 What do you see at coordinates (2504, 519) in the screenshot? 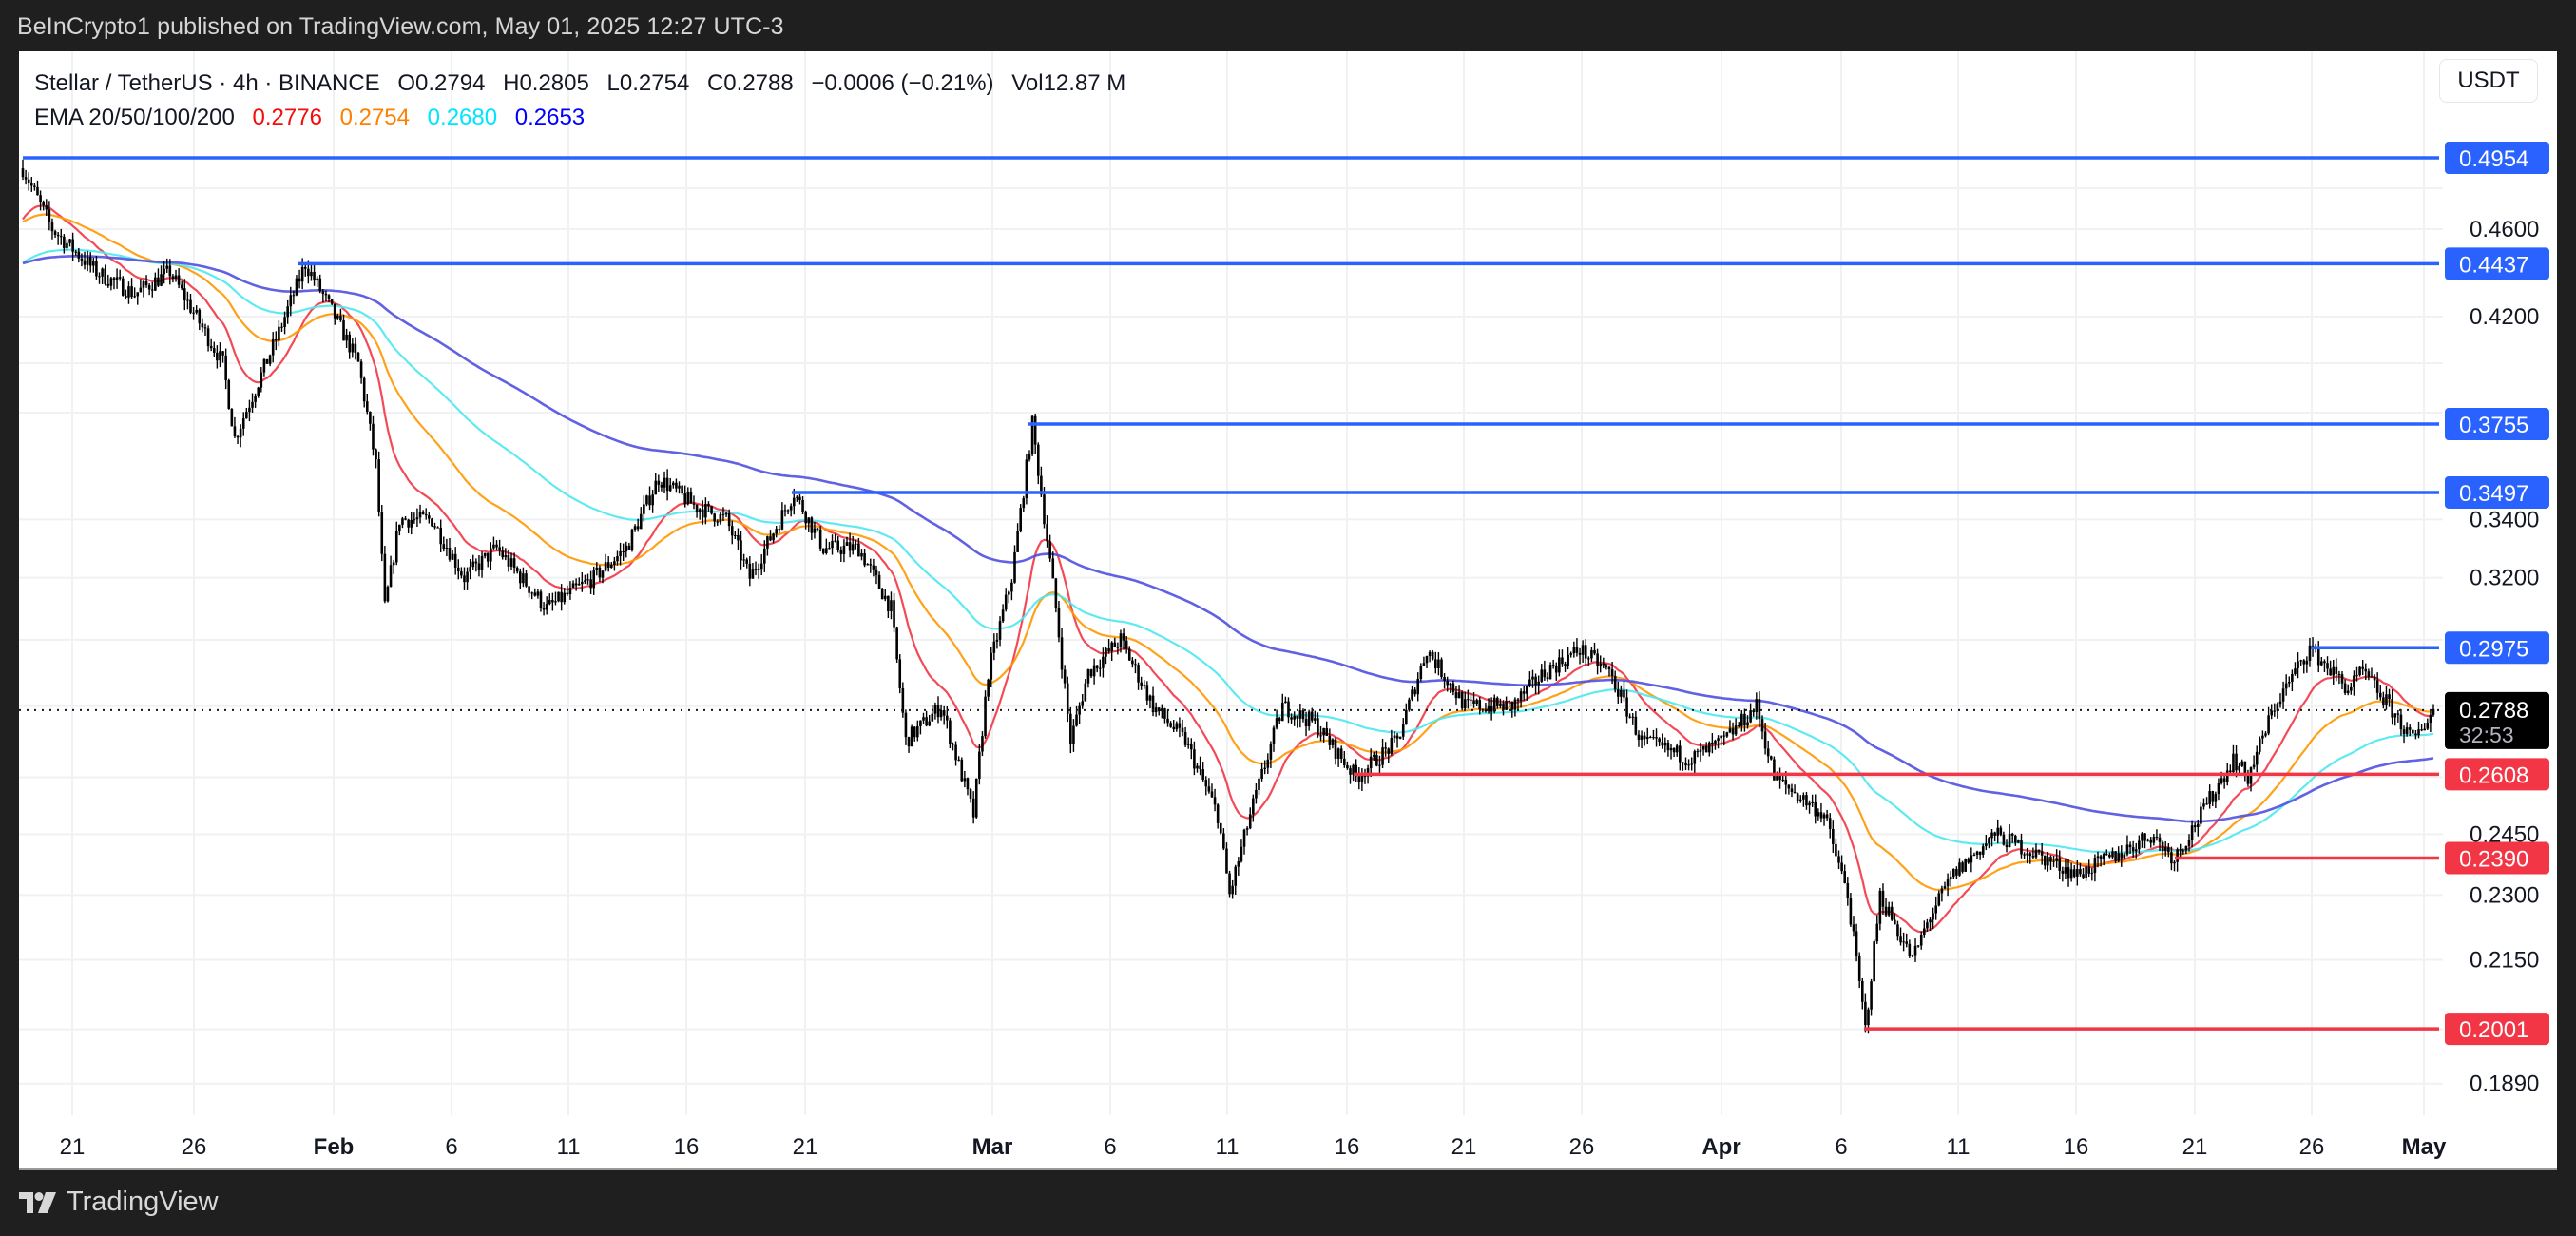
I see `price-tick: 0.3400` at bounding box center [2504, 519].